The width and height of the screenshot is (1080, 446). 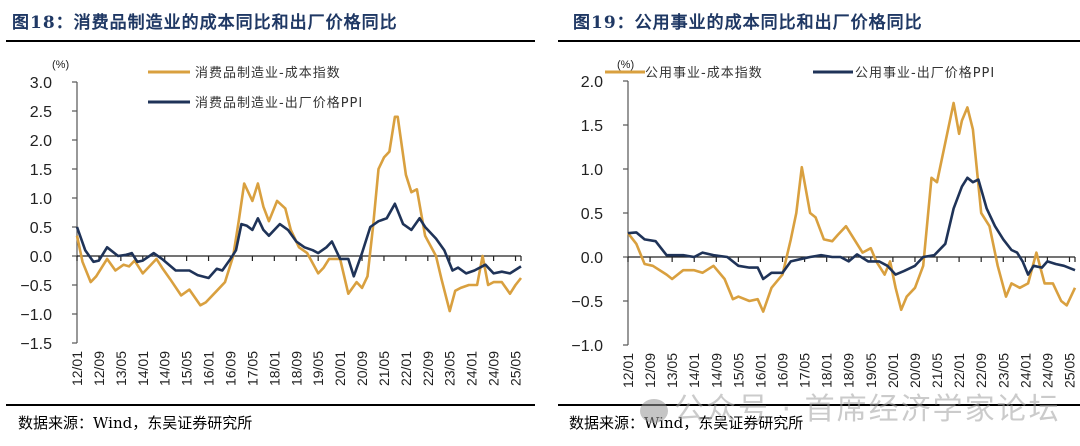 I want to click on legend-label: 公用事业-成本指数, so click(x=704, y=73).